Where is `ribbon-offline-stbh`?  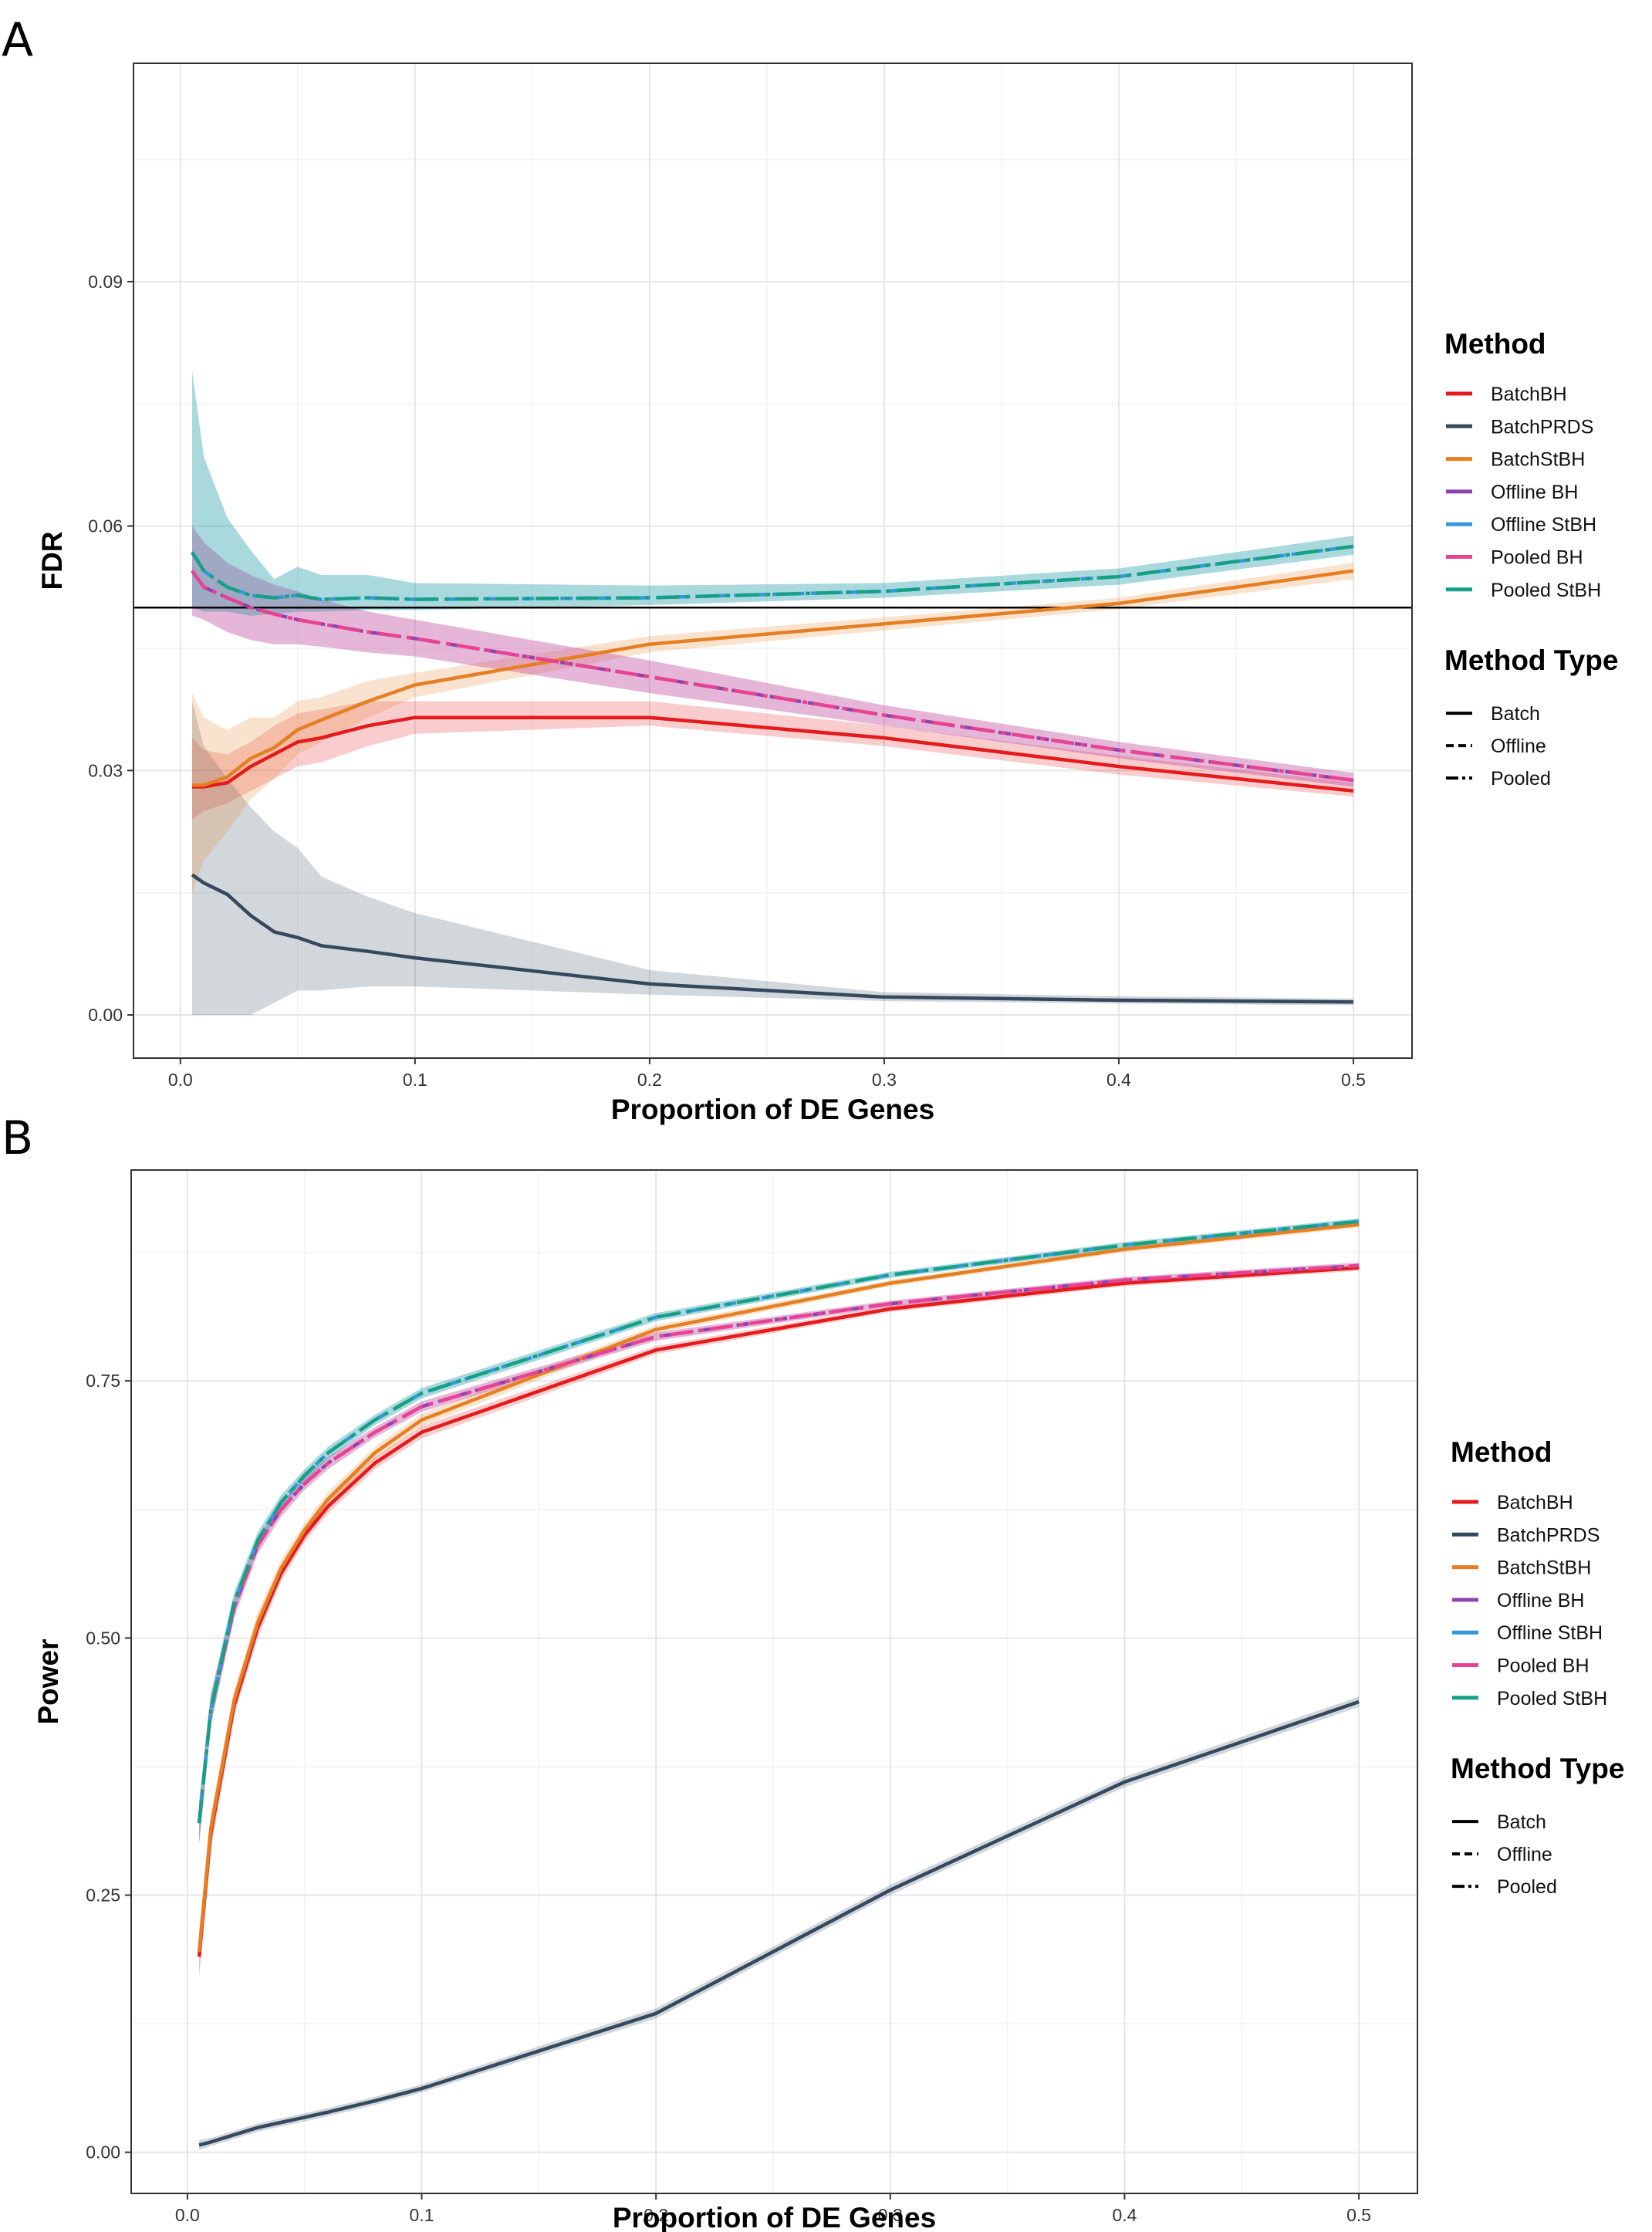
ribbon-offline-stbh is located at coordinates (772, 493).